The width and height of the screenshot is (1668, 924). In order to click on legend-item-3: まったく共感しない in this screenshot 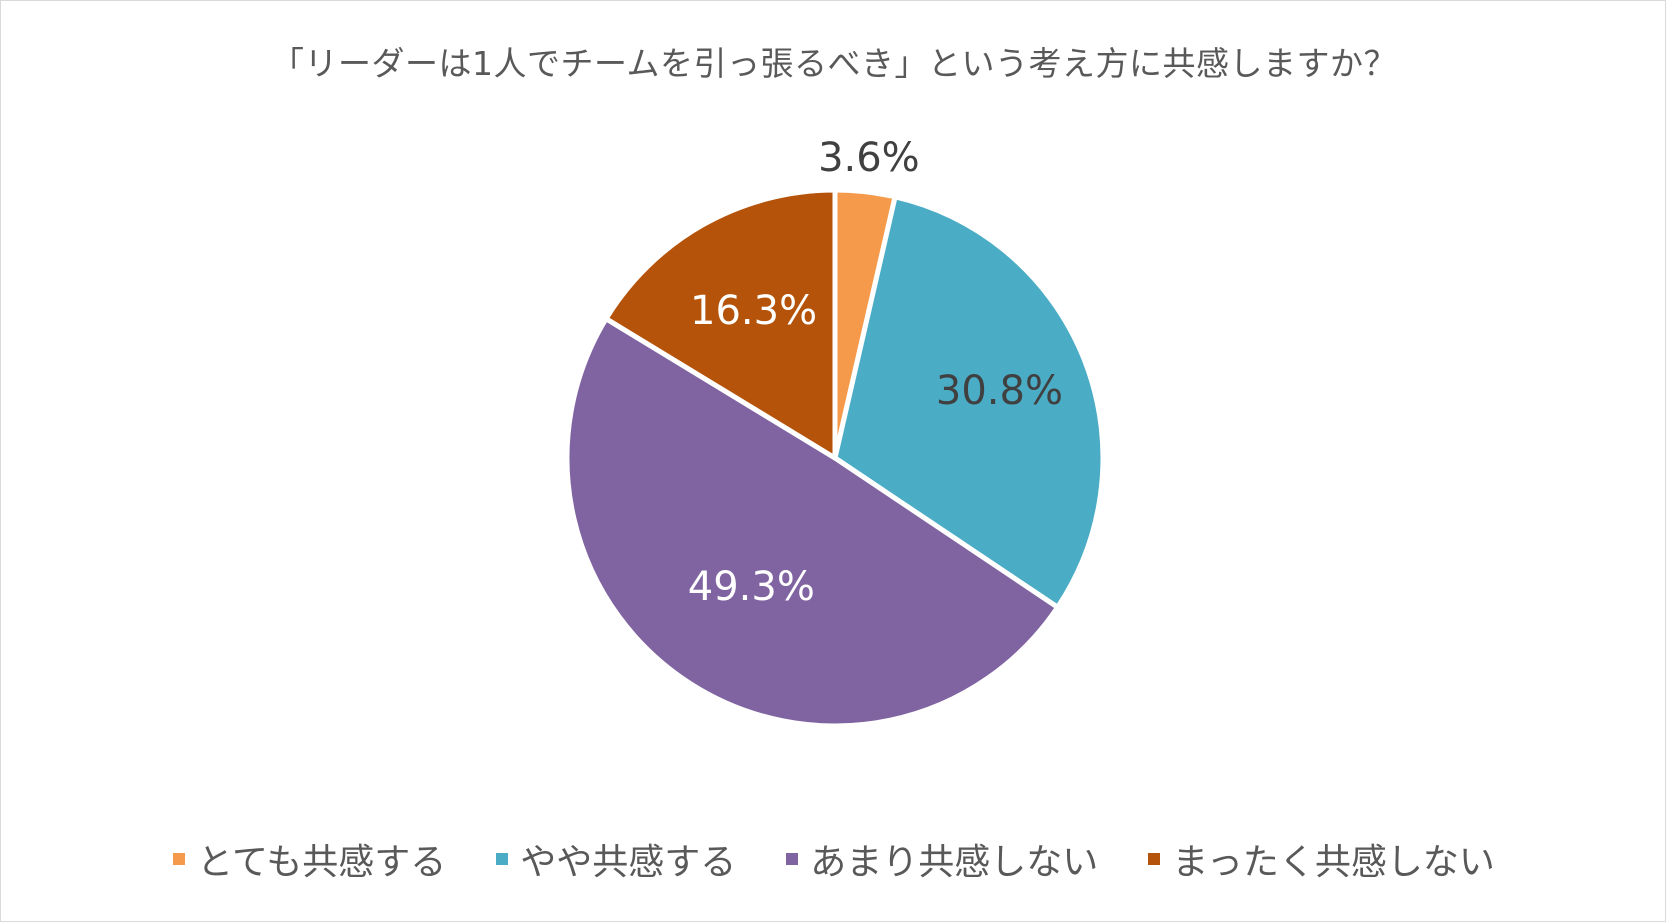, I will do `click(1321, 859)`.